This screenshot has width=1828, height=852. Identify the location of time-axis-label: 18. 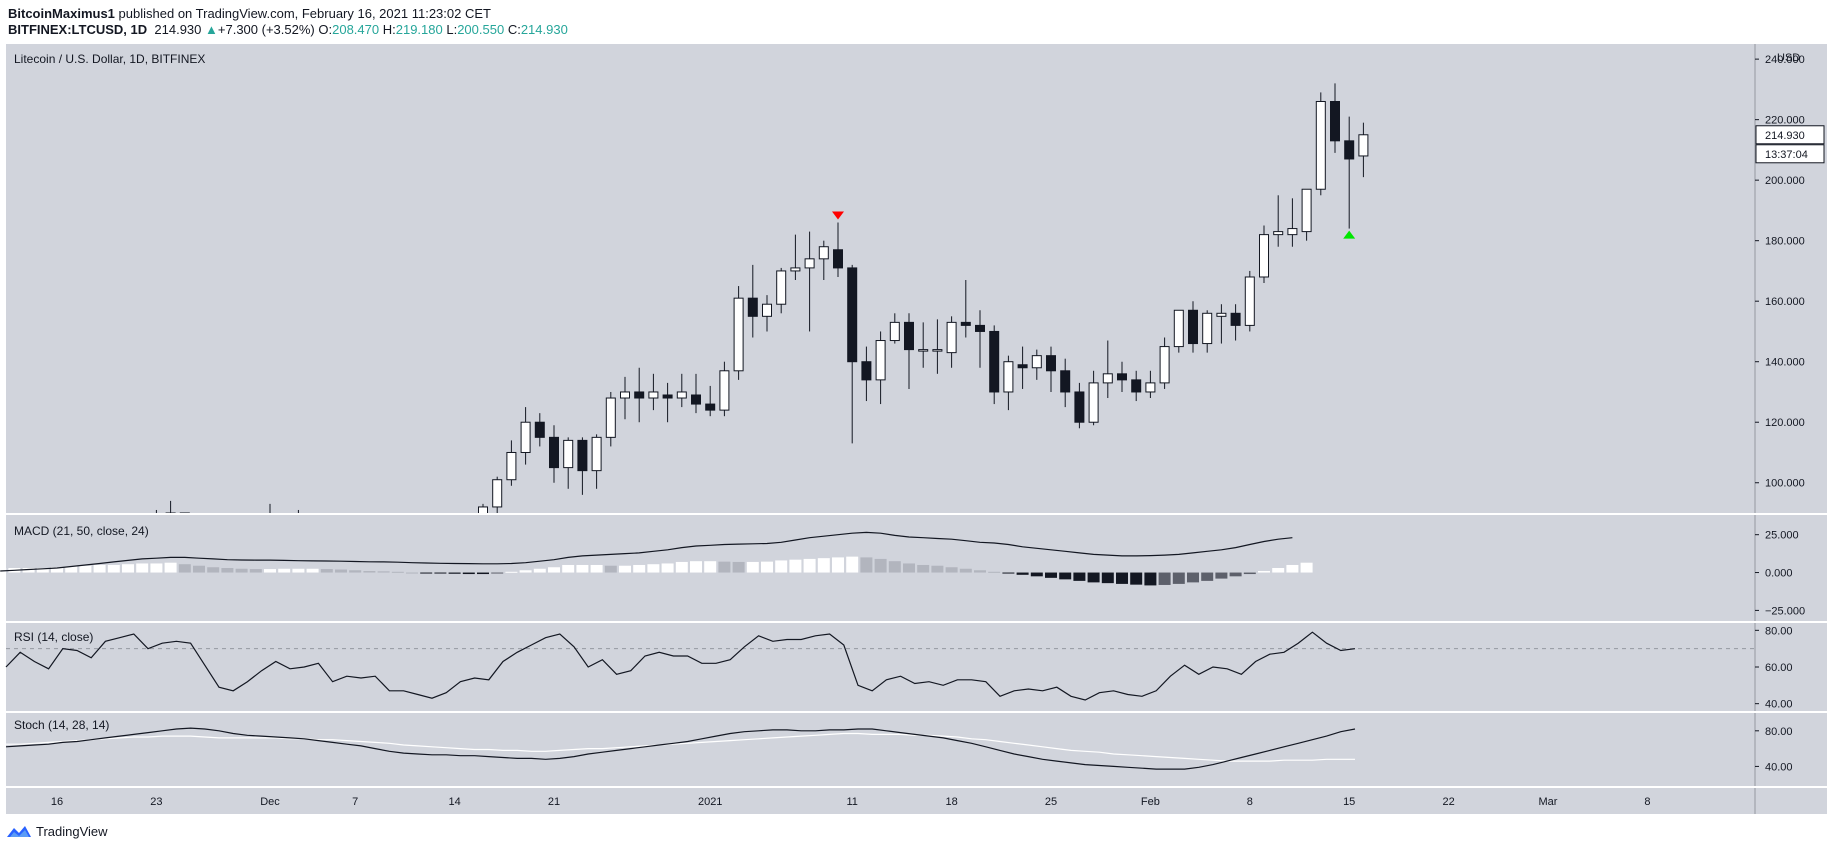
(951, 802).